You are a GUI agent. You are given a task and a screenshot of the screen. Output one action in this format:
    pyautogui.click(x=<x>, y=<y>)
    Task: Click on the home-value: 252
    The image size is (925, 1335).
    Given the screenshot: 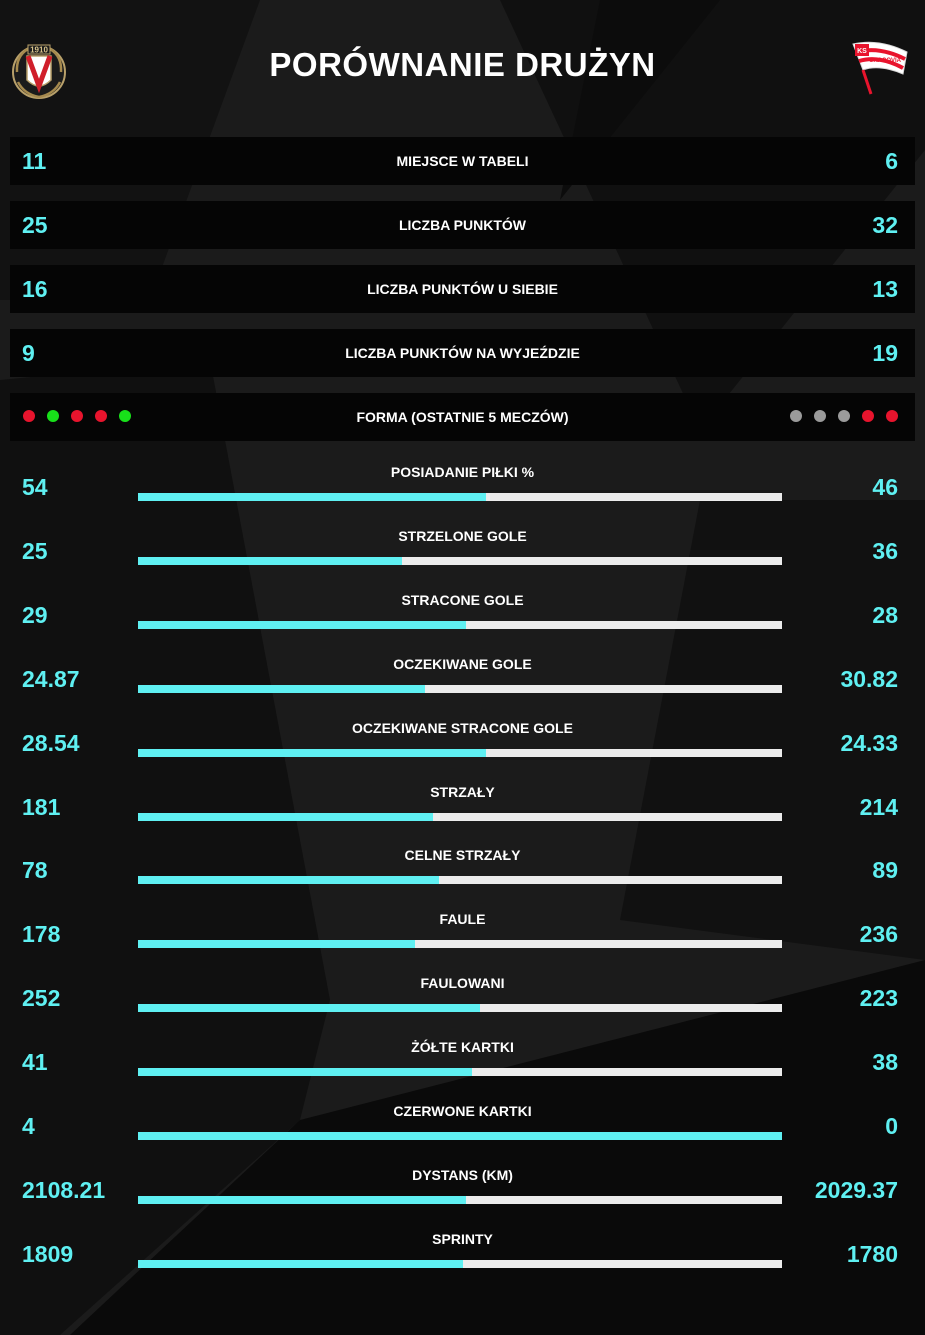 What is the action you would take?
    pyautogui.click(x=41, y=998)
    